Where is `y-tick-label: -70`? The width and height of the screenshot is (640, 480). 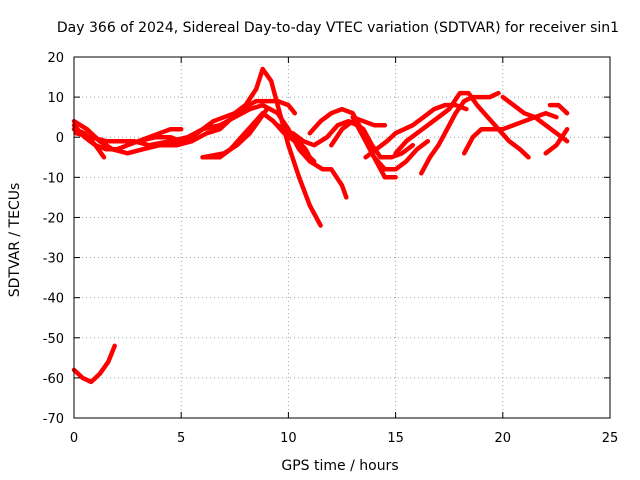
y-tick-label: -70 is located at coordinates (53, 419).